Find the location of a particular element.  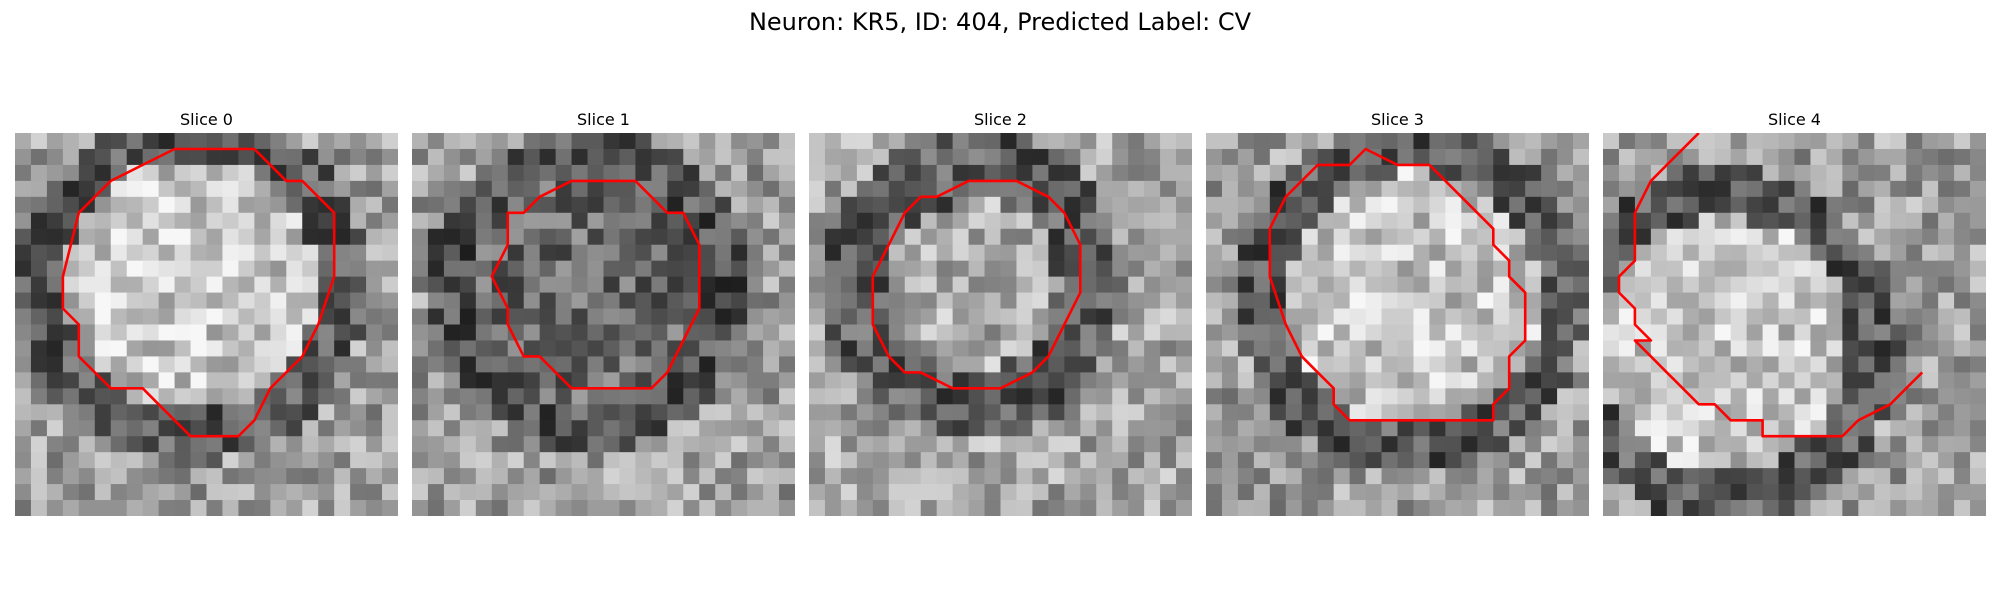

slice-title: Slice 4 is located at coordinates (1794, 119).